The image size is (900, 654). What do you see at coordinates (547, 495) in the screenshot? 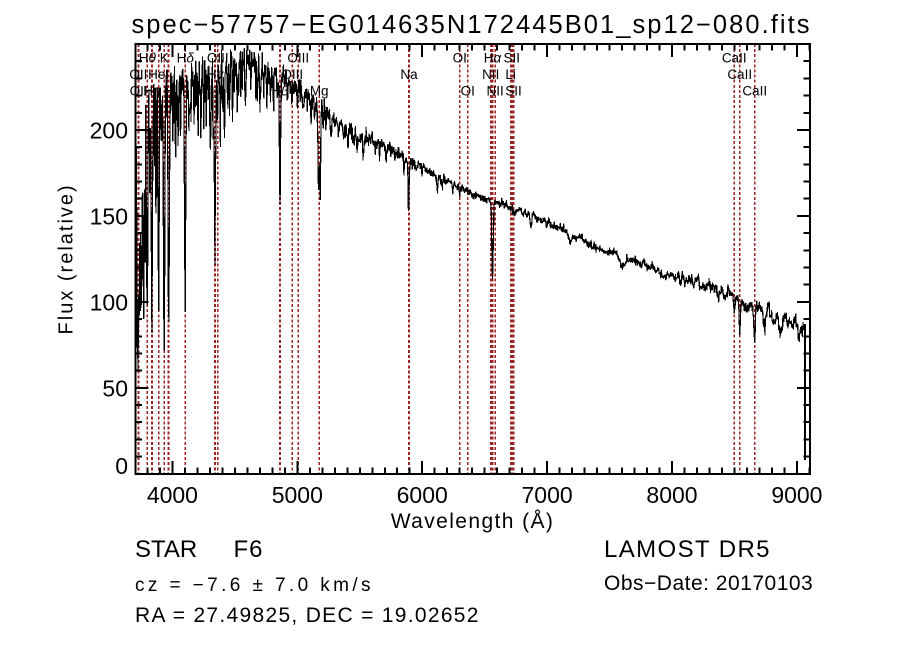
I see `svg-text: 7000` at bounding box center [547, 495].